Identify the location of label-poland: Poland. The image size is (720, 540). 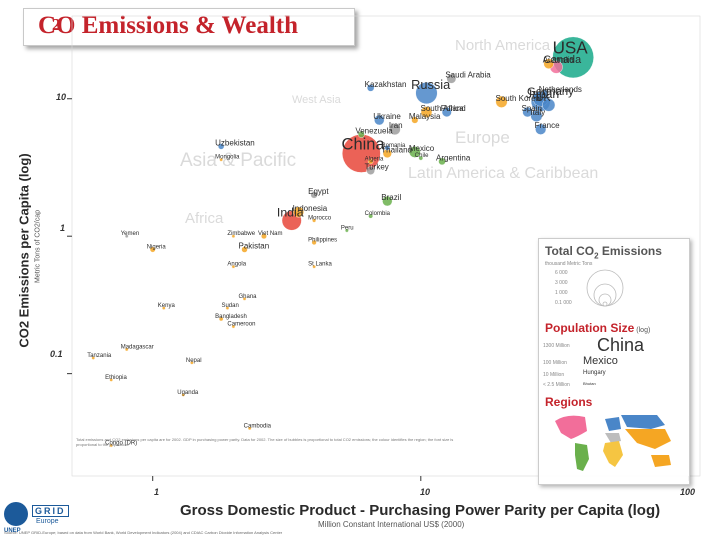
(453, 108).